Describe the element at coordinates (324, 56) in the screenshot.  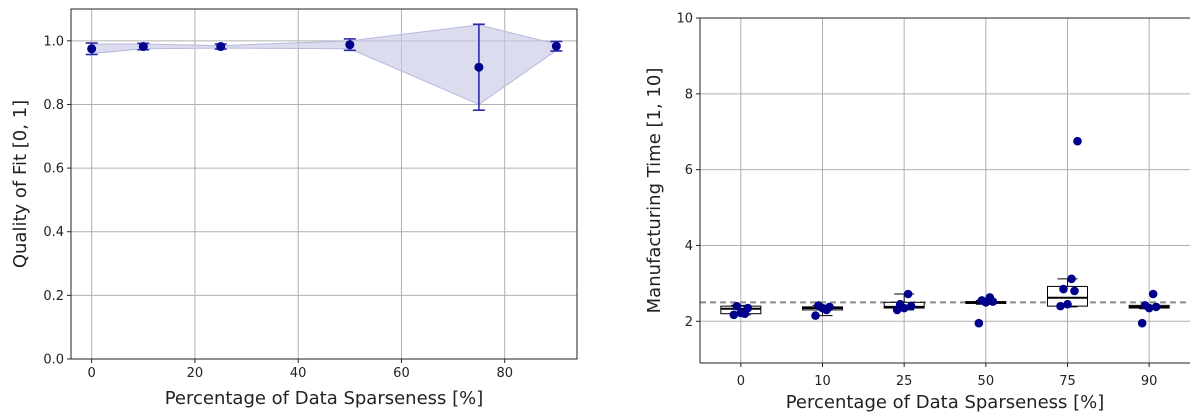
I see `left-points` at that location.